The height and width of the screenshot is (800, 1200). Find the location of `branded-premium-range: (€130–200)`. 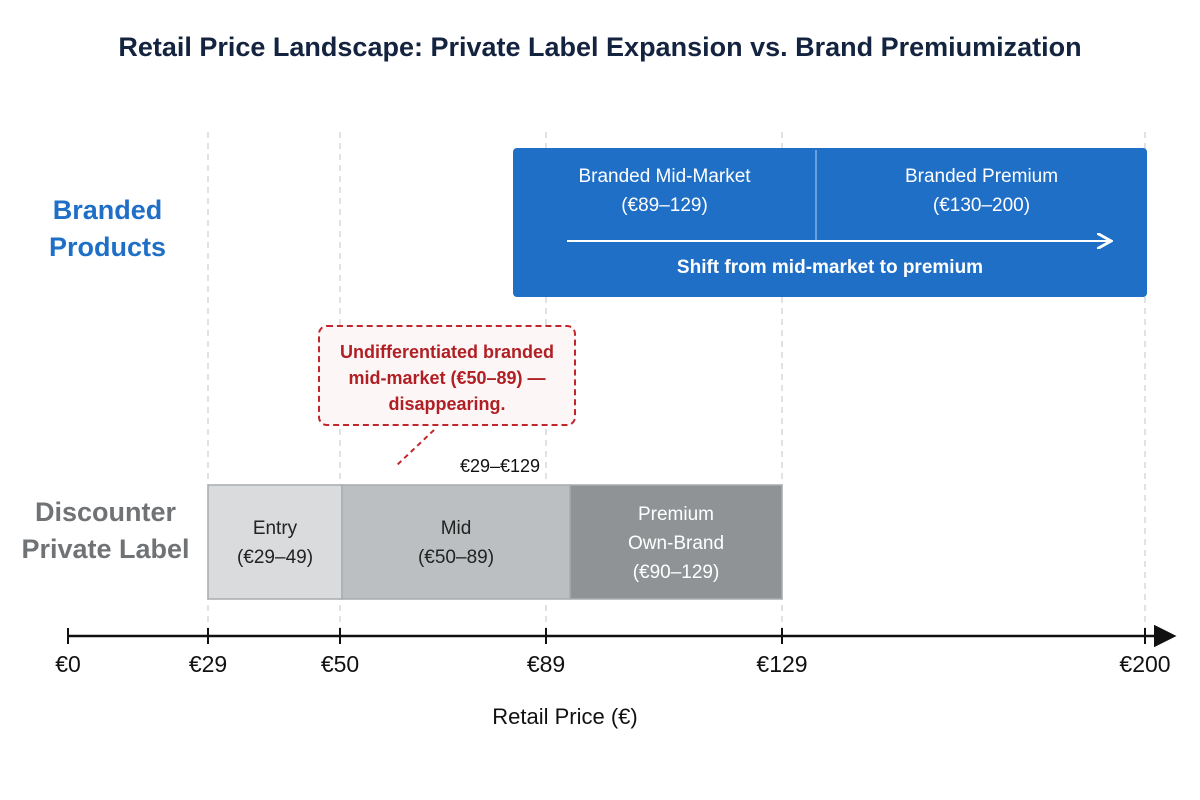

branded-premium-range: (€130–200) is located at coordinates (981, 205).